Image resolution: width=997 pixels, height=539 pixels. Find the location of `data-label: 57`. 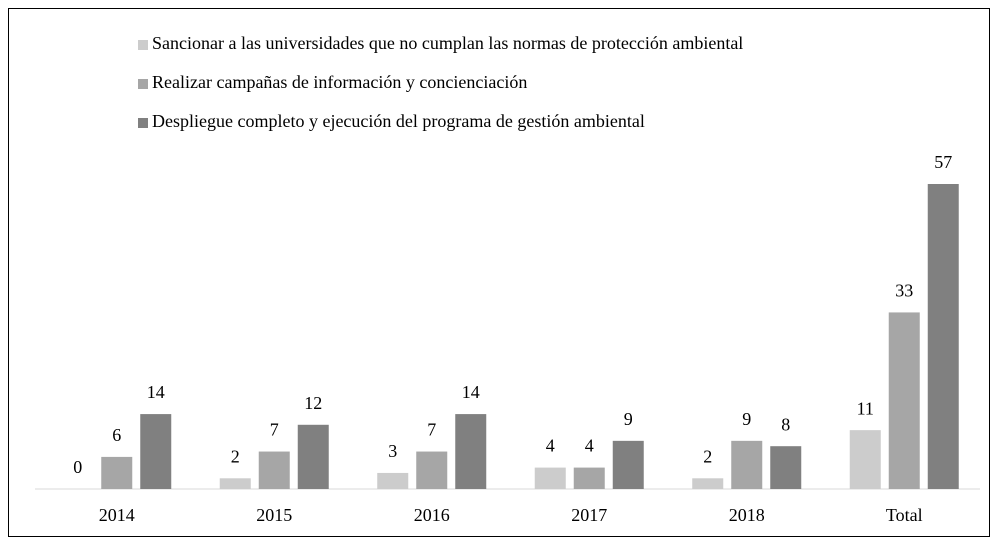

data-label: 57 is located at coordinates (943, 162).